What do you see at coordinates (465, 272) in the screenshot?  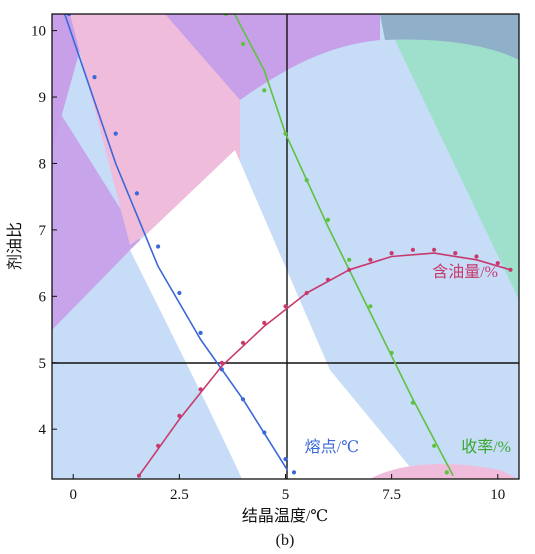 I see `series-label-oil-content: 含油量/%` at bounding box center [465, 272].